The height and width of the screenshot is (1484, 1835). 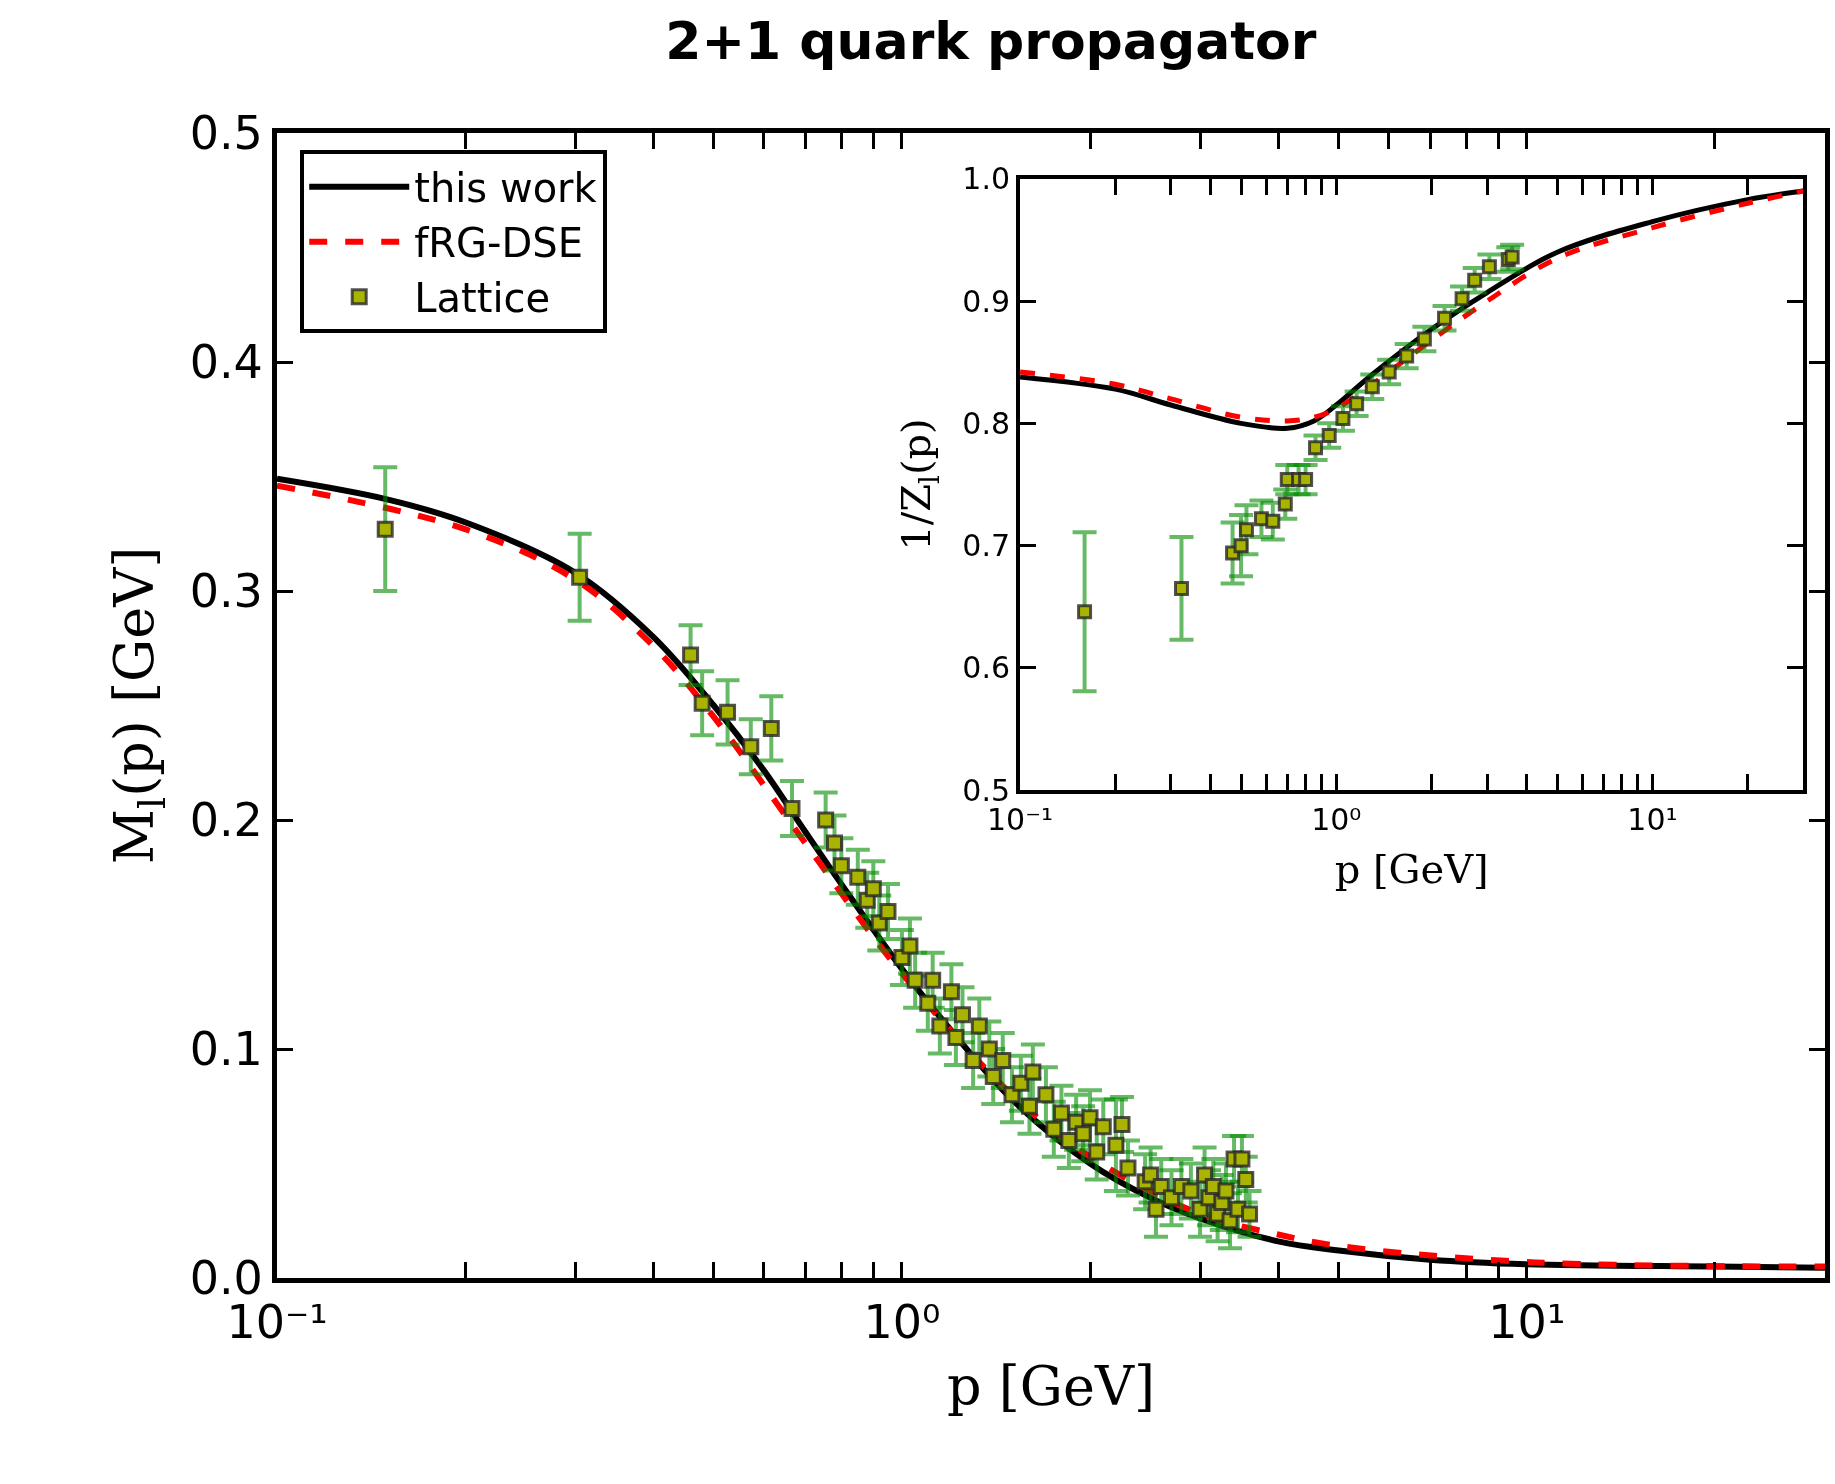 I want to click on x-tick-label: 10⁻¹, so click(x=277, y=1322).